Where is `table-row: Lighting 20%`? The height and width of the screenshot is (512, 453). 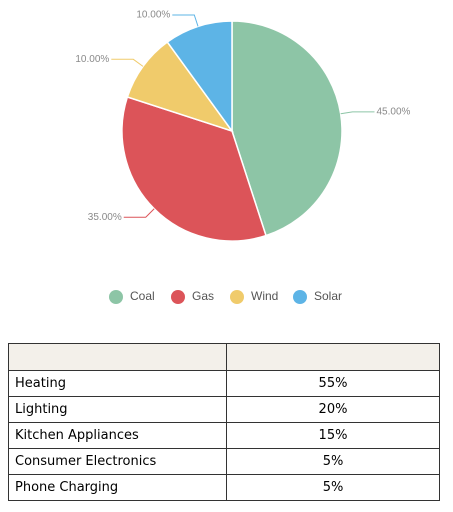 table-row: Lighting 20% is located at coordinates (224, 409).